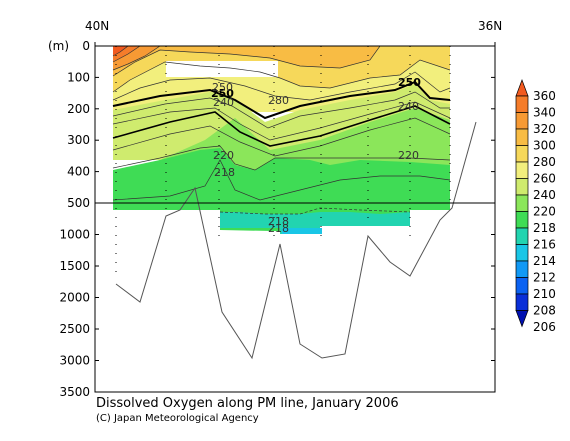 The width and height of the screenshot is (570, 441). Describe the element at coordinates (74, 298) in the screenshot. I see `y-tick-label: 2000` at that location.